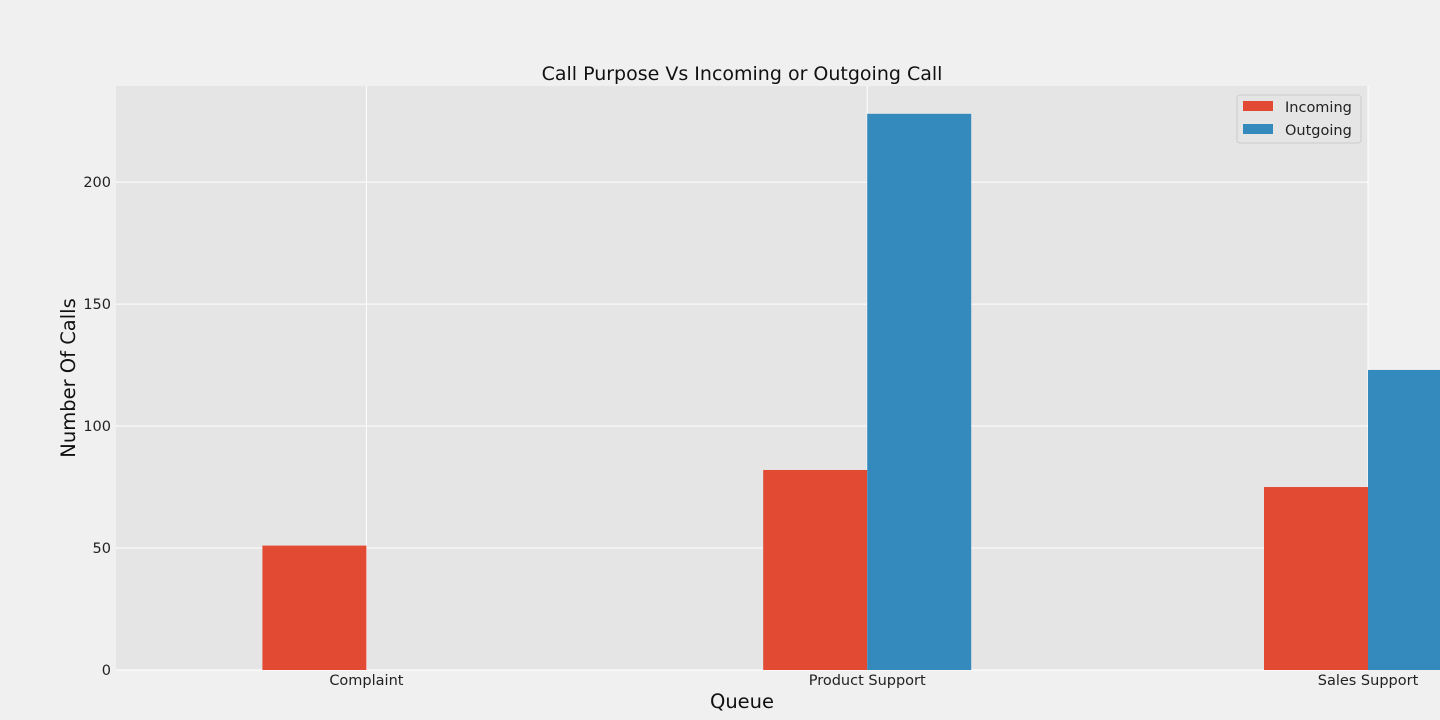  Describe the element at coordinates (867, 681) in the screenshot. I see `x-tick-label: Product Support` at that location.